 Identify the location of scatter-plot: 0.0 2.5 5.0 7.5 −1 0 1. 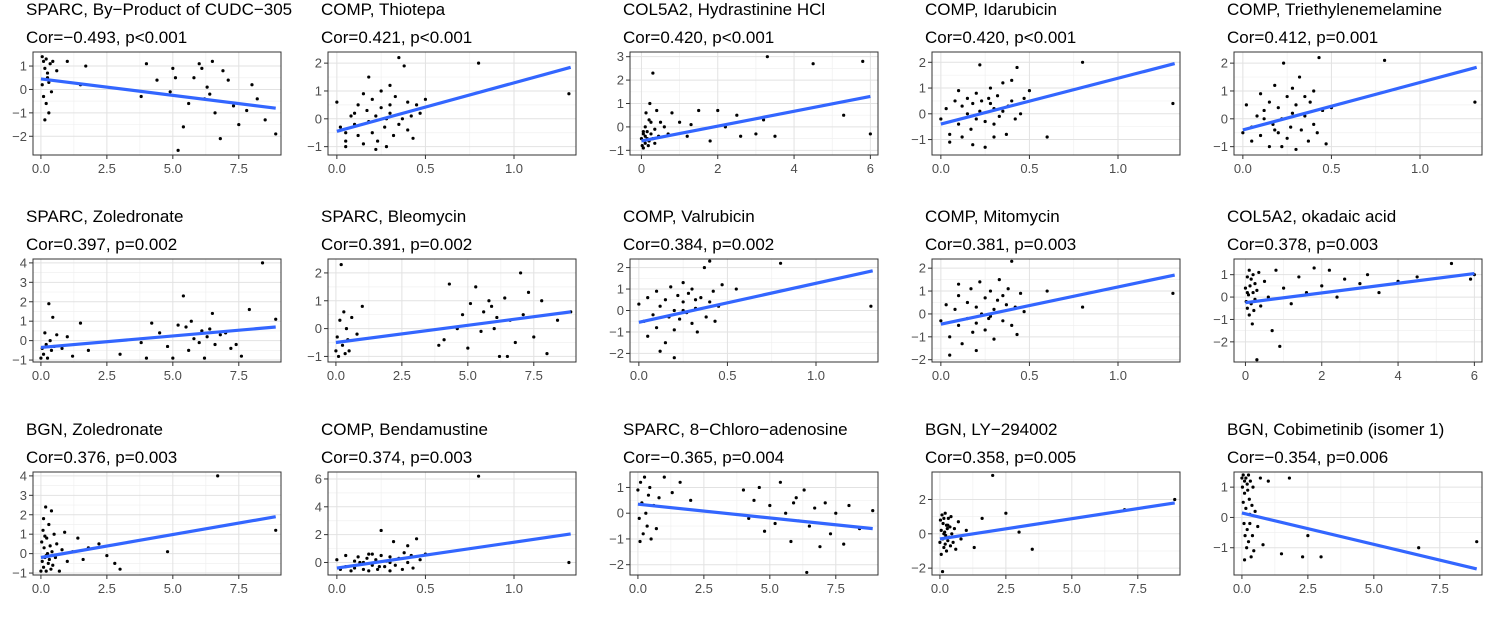
(1348, 533).